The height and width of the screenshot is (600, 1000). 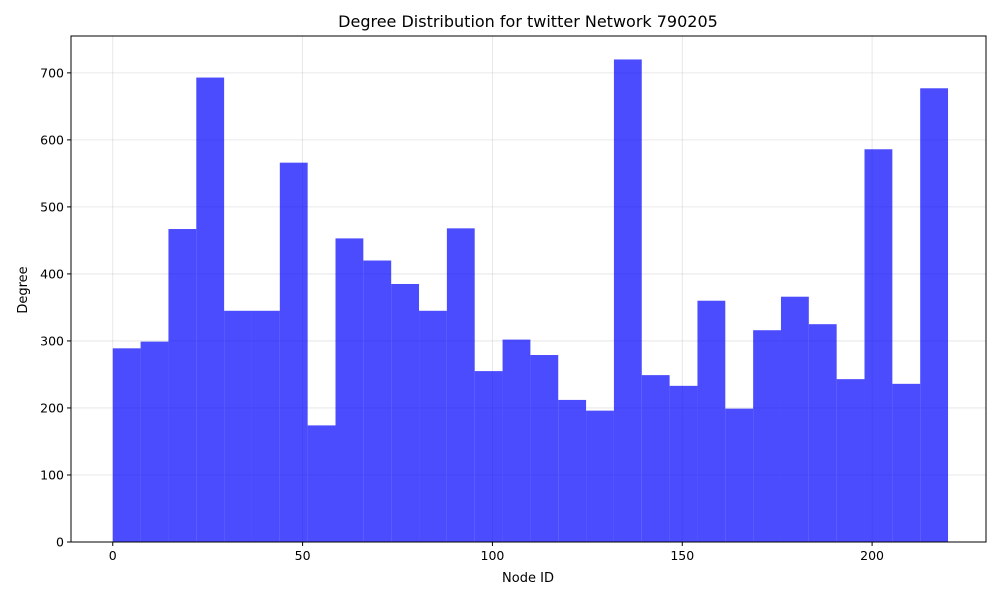 What do you see at coordinates (52, 340) in the screenshot?
I see `y-tick-label: 300` at bounding box center [52, 340].